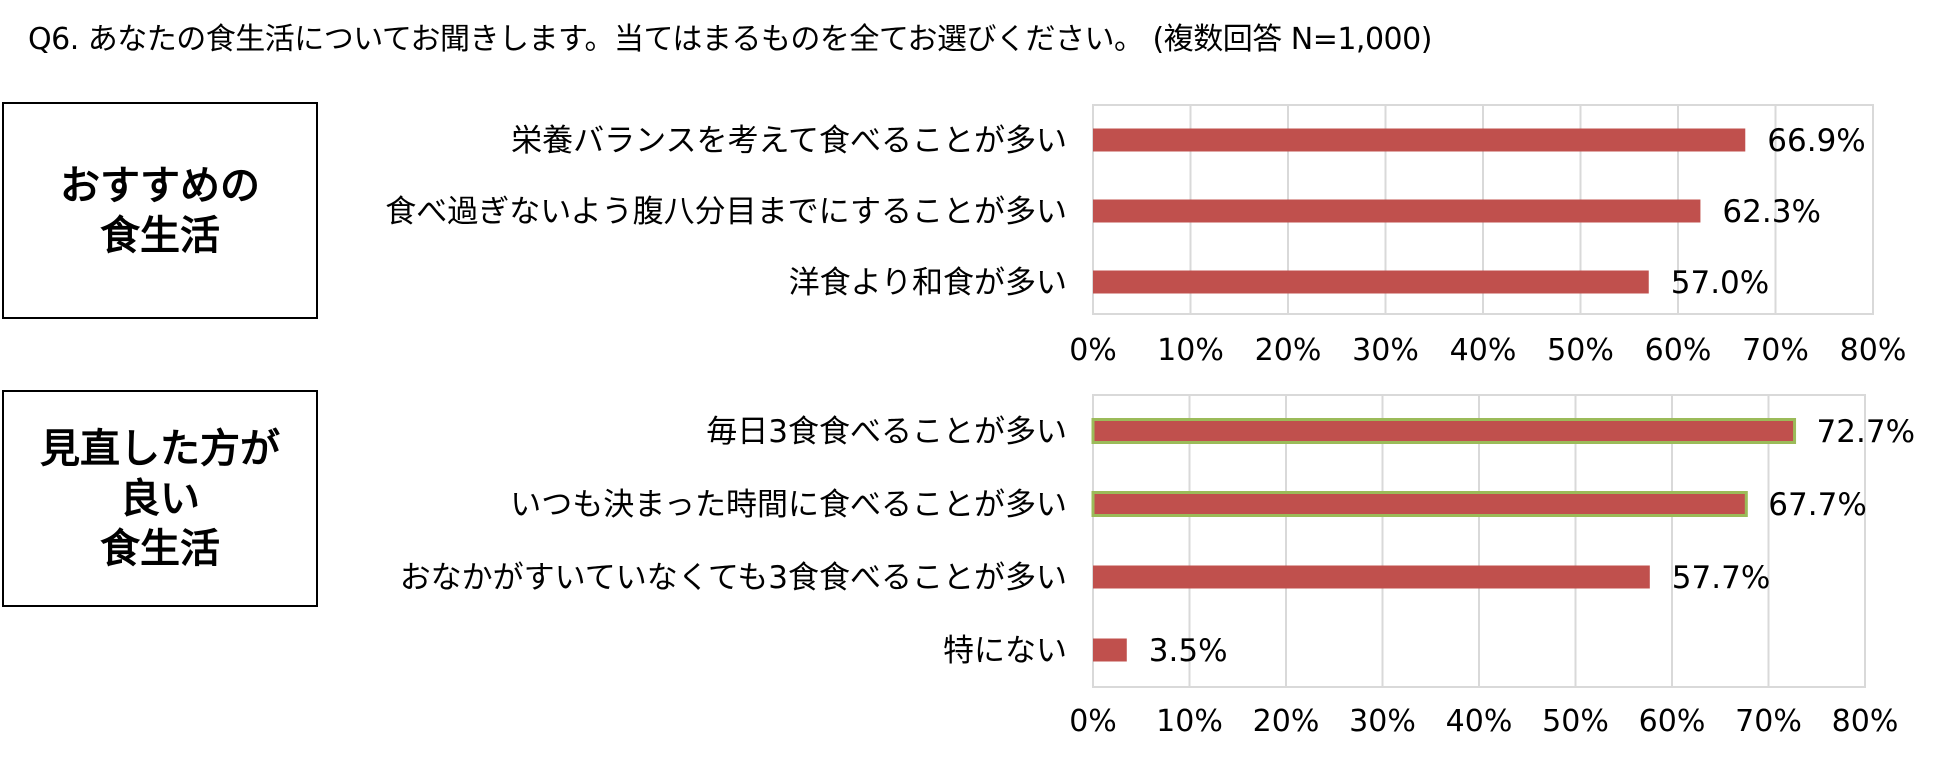  I want to click on data-label: 72.7%, so click(1866, 432).